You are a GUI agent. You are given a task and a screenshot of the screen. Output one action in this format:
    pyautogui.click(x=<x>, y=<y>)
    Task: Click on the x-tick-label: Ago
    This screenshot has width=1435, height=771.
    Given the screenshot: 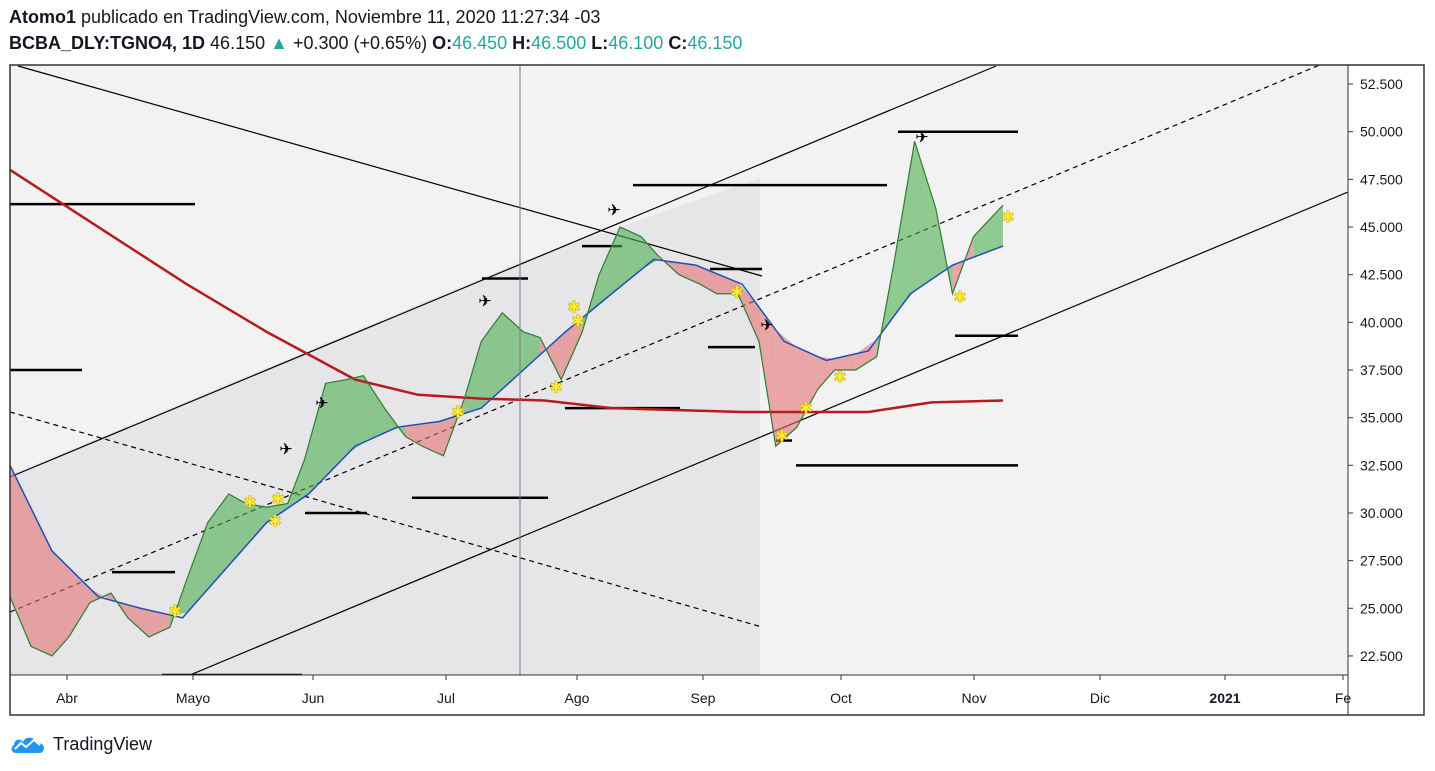 What is the action you would take?
    pyautogui.click(x=577, y=698)
    